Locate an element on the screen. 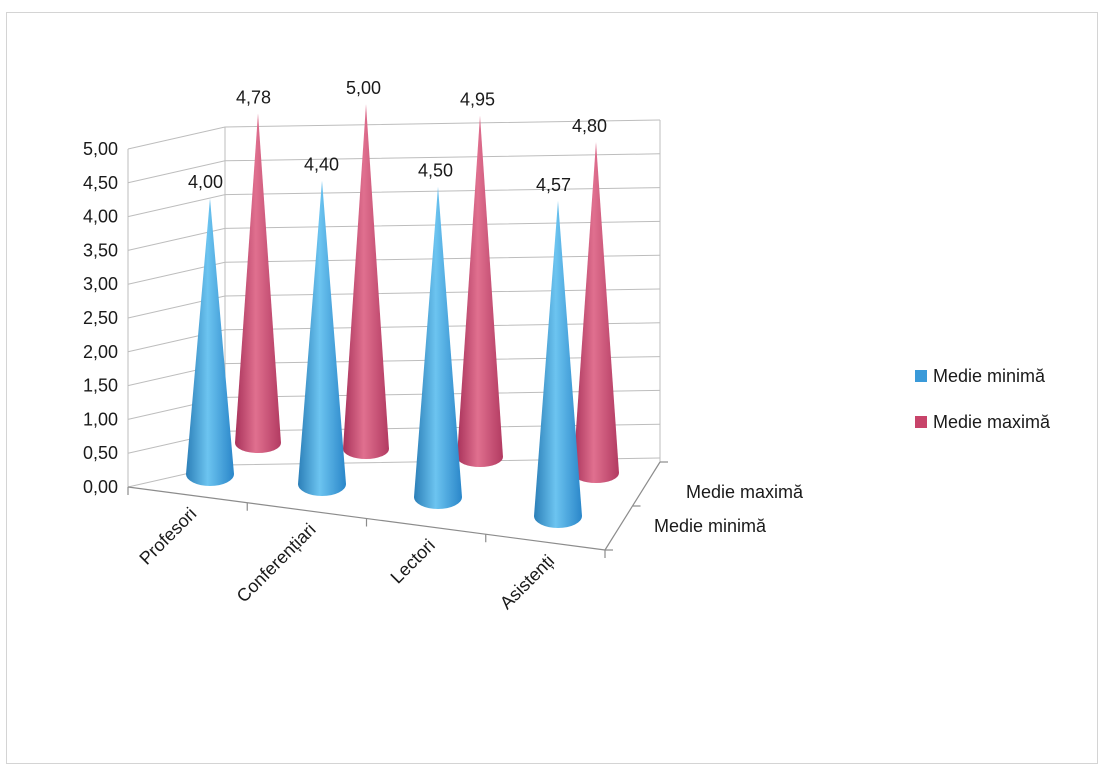 Image resolution: width=1107 pixels, height=774 pixels. legend: Medie minimă Medie maximă is located at coordinates (983, 399).